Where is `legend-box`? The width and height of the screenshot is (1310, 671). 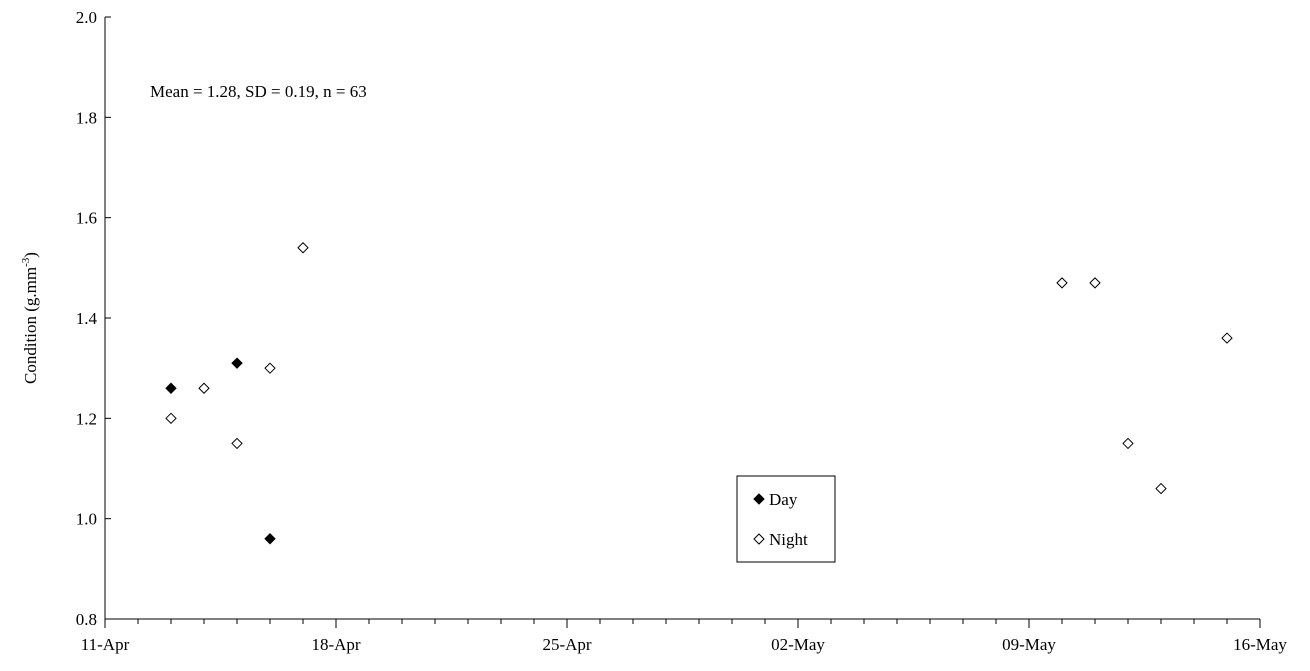 legend-box is located at coordinates (786, 519).